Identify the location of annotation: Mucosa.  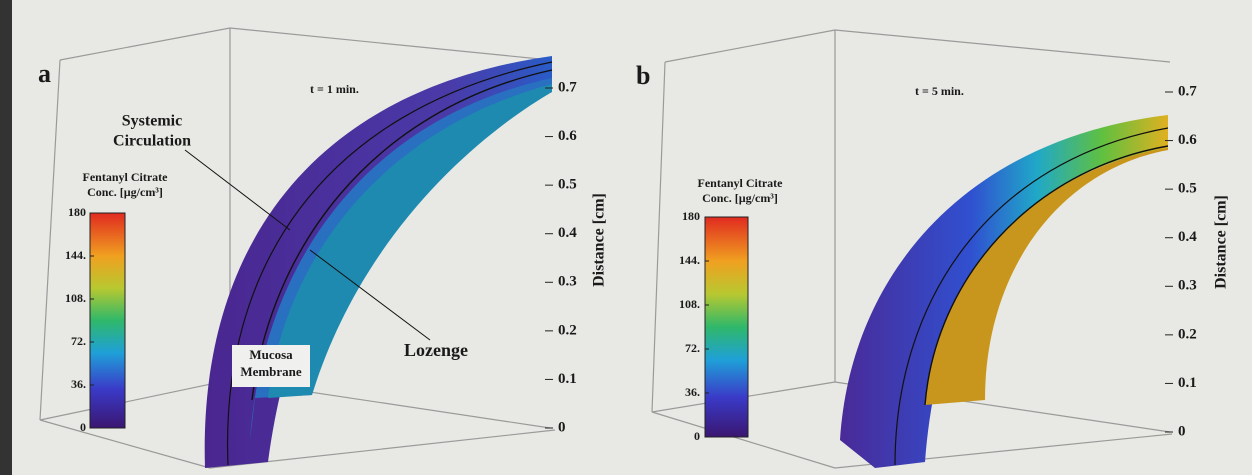
(271, 354).